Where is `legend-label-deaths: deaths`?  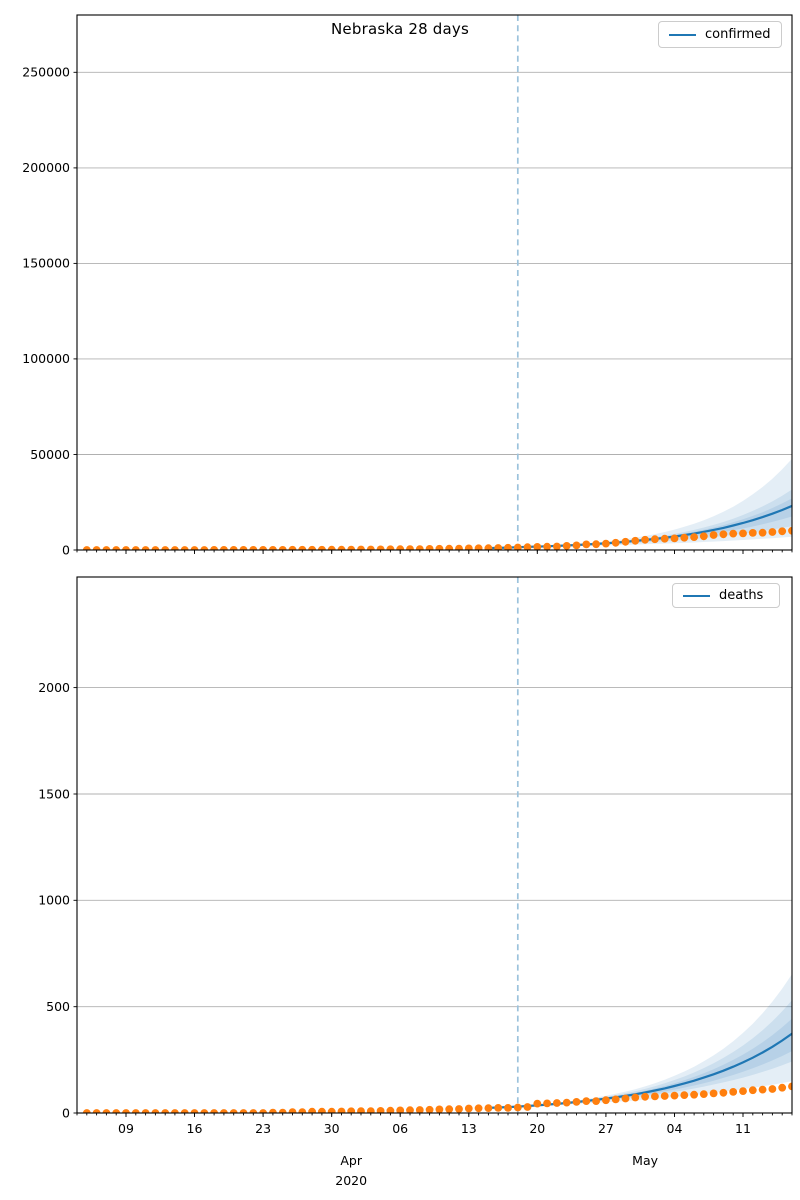
legend-label-deaths: deaths is located at coordinates (741, 595).